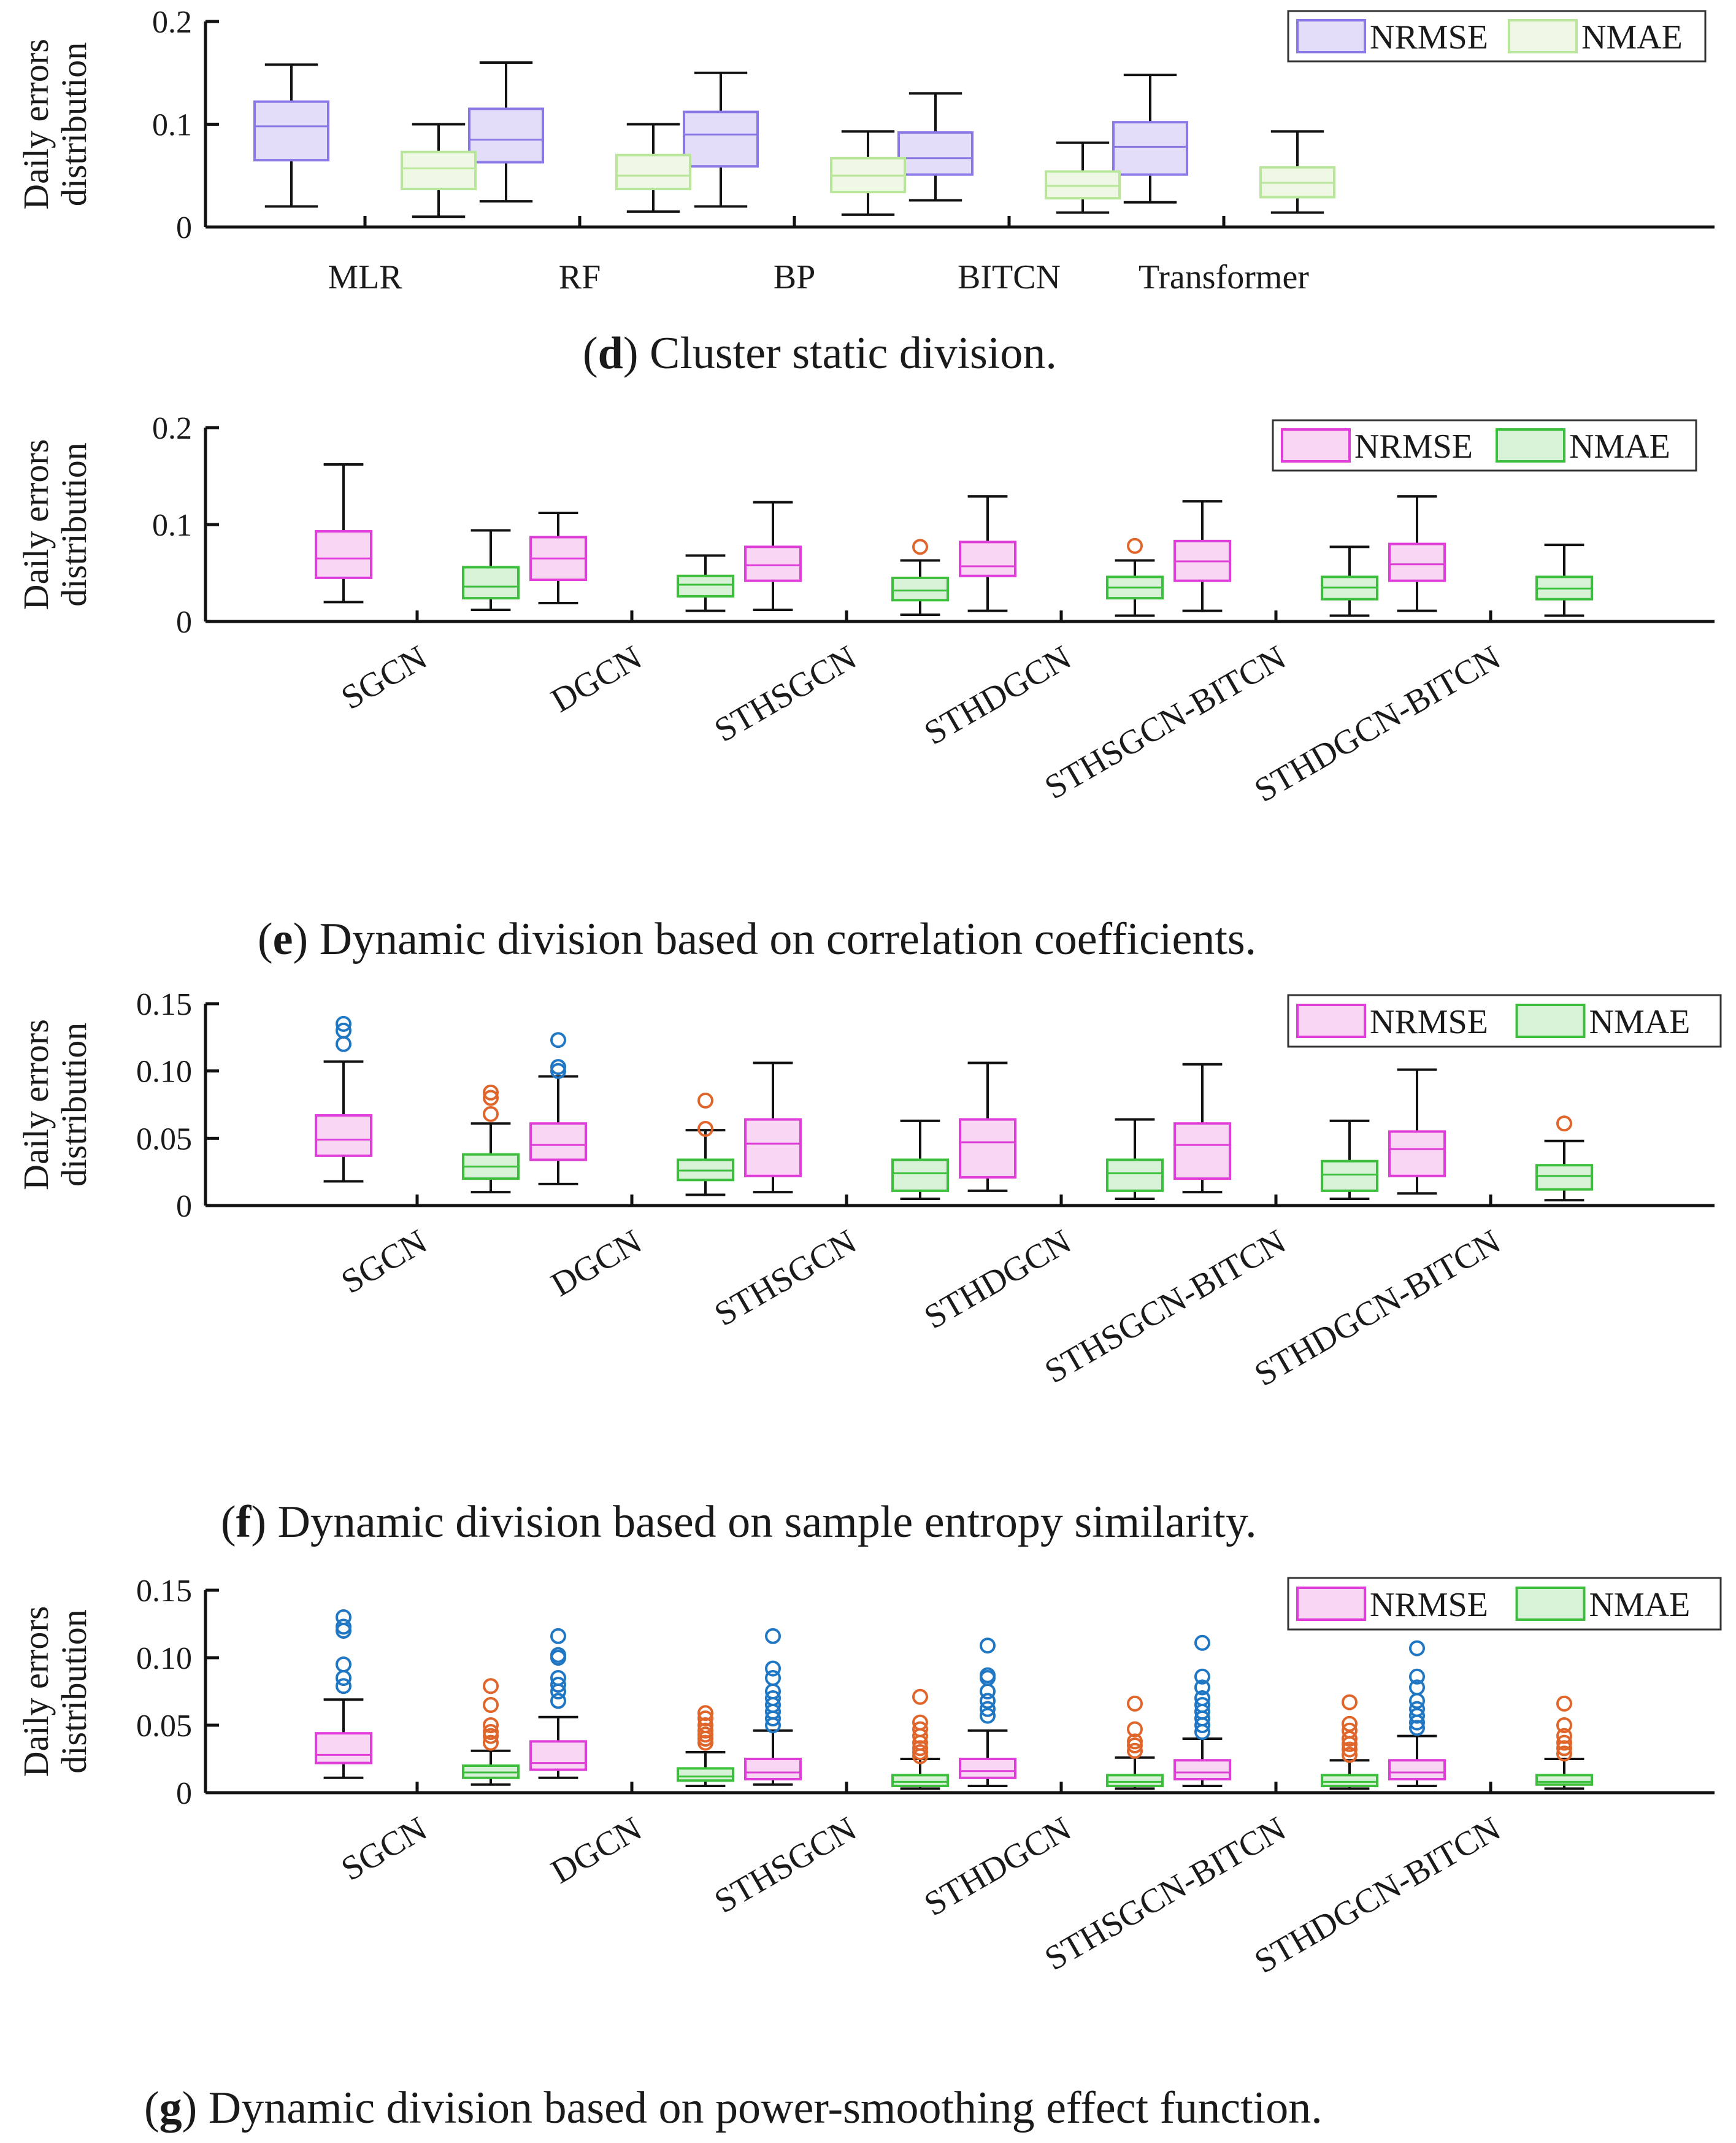  What do you see at coordinates (868, 173) in the screenshot?
I see `box-nmae-bp` at bounding box center [868, 173].